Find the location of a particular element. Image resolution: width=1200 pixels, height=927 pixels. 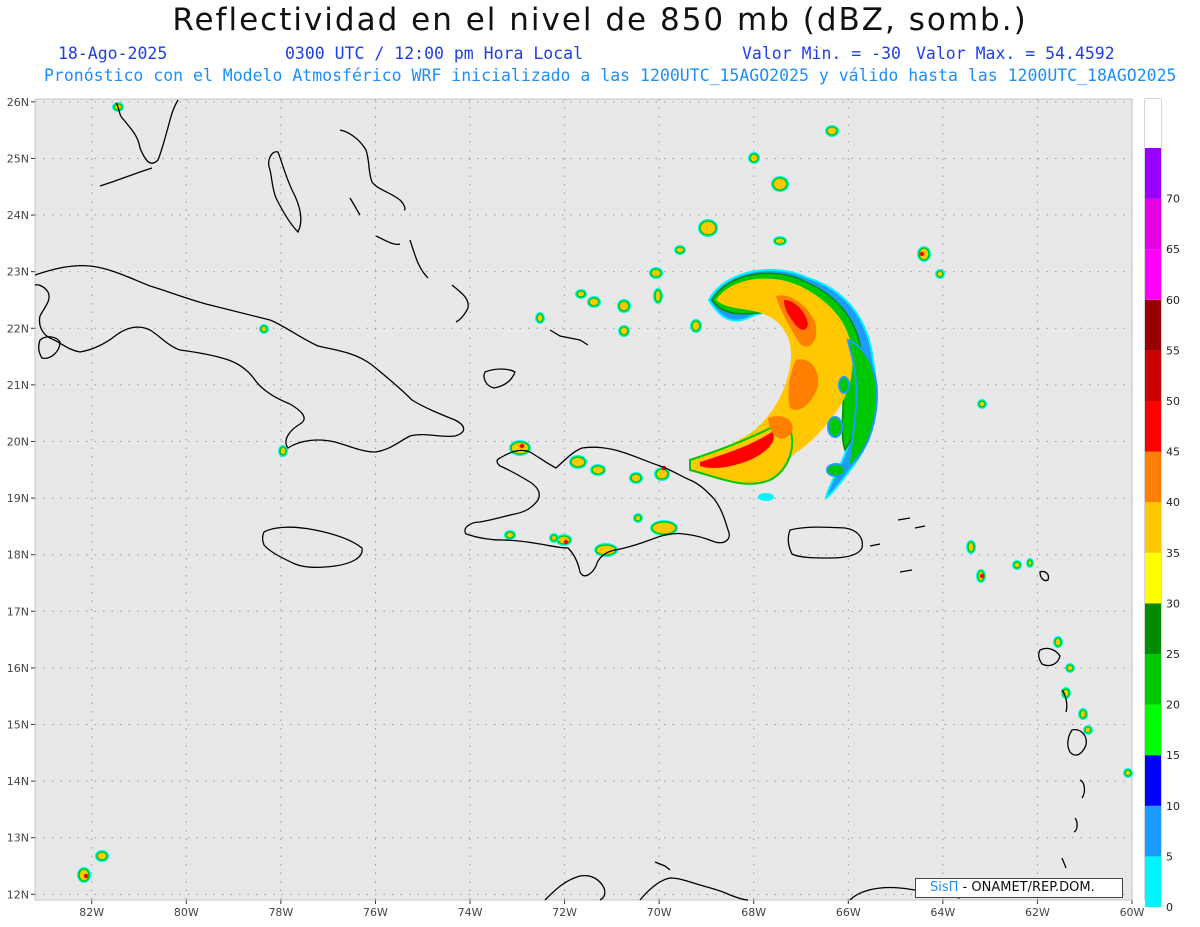

coast-cuba is located at coordinates (249, 358).